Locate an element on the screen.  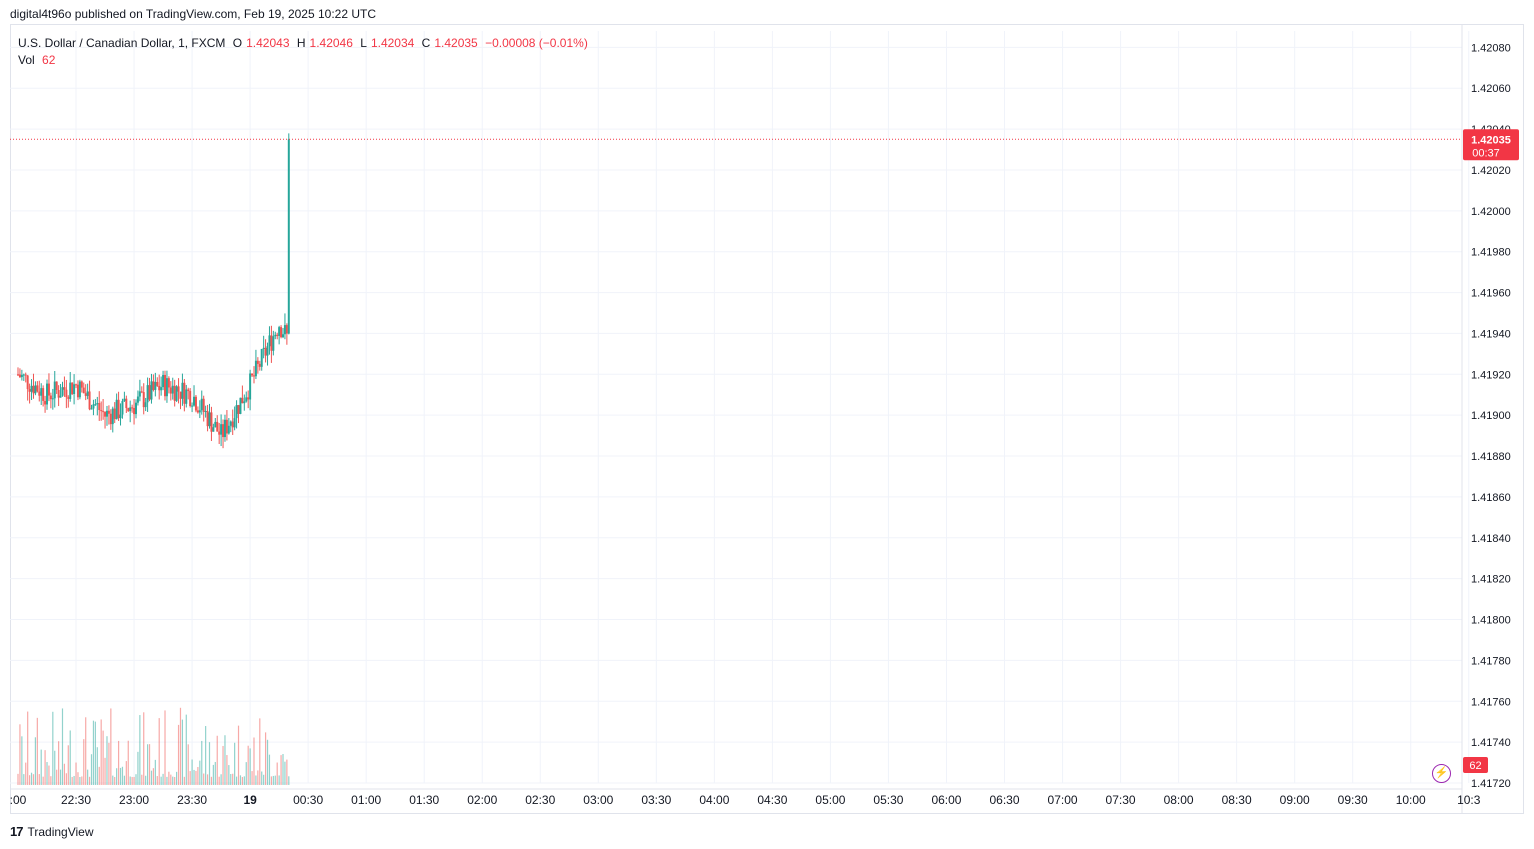
lightning-icon: ⚡ is located at coordinates (1441, 773).